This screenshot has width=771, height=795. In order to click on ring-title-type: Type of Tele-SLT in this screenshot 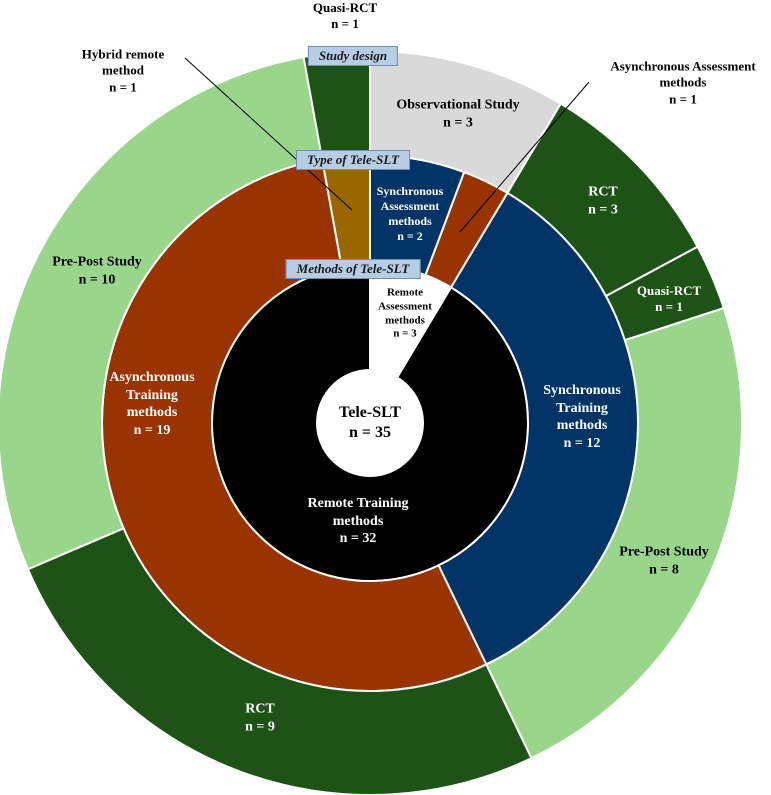, I will do `click(353, 160)`.